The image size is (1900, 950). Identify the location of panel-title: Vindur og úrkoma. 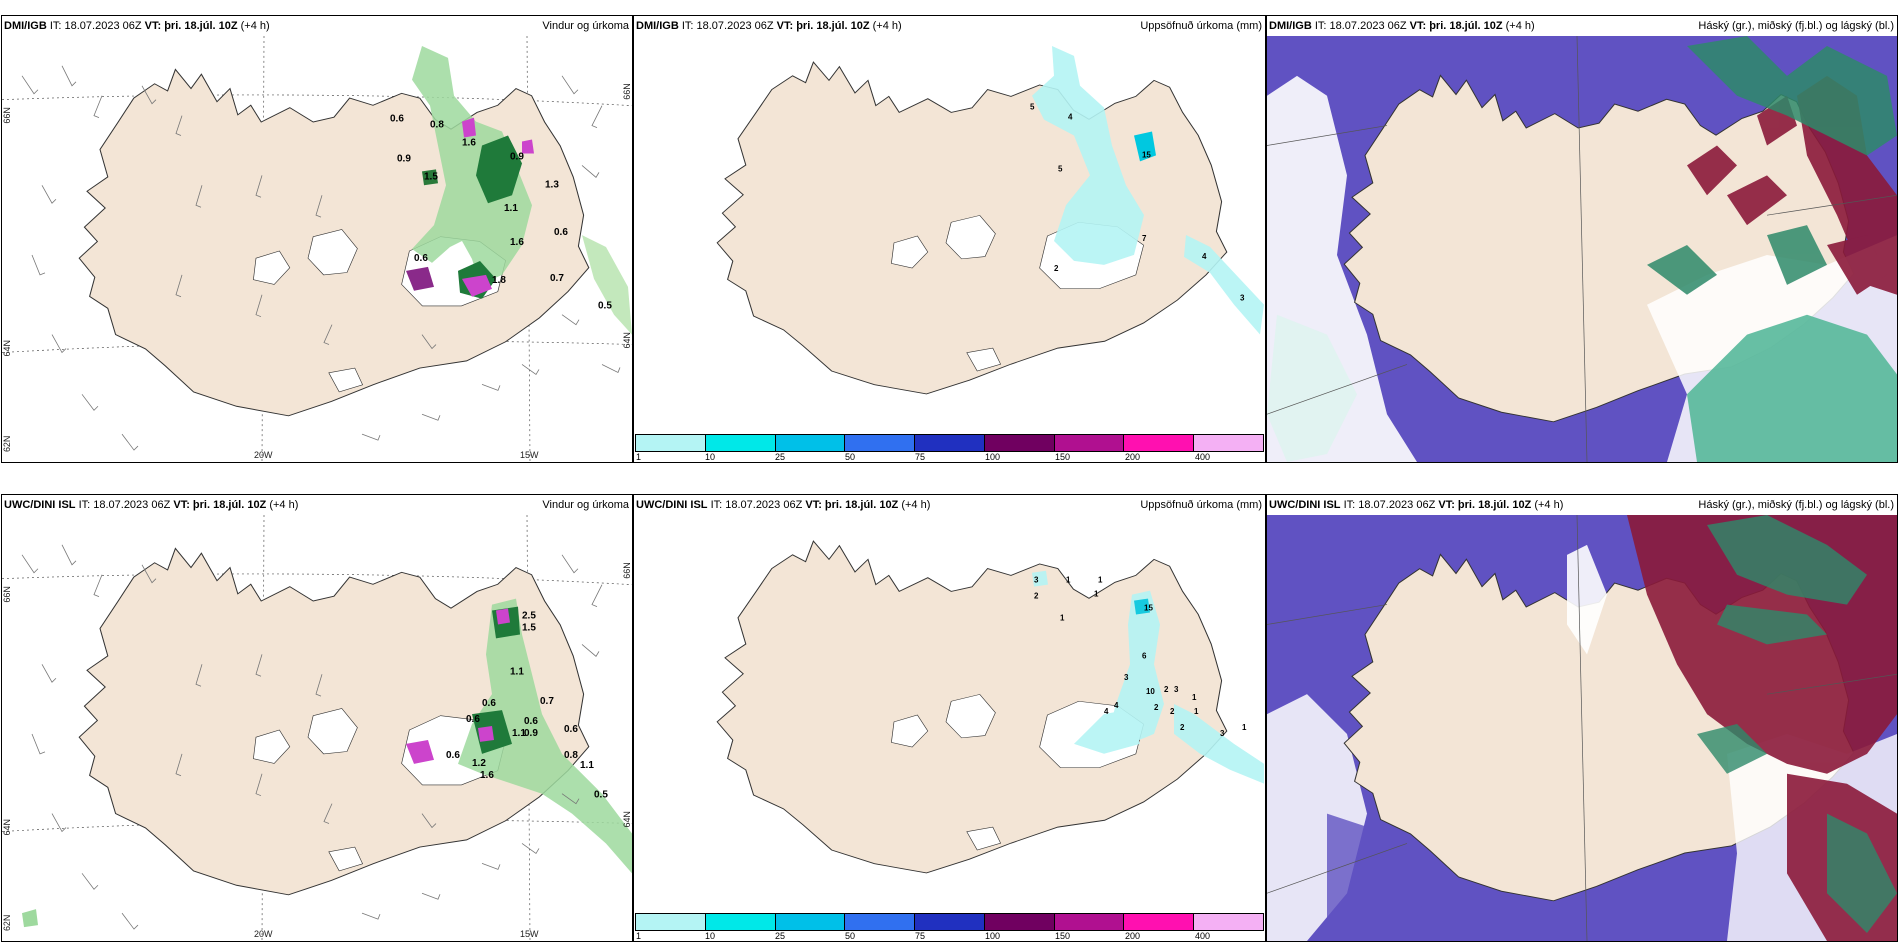
(585, 505).